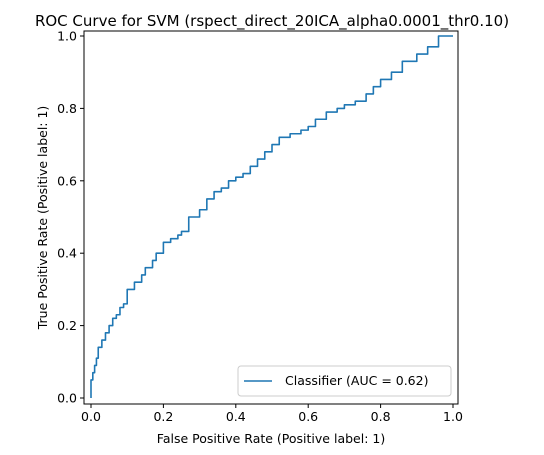 Image resolution: width=544 pixels, height=455 pixels. Describe the element at coordinates (381, 416) in the screenshot. I see `x-tick-label: 0.8` at that location.